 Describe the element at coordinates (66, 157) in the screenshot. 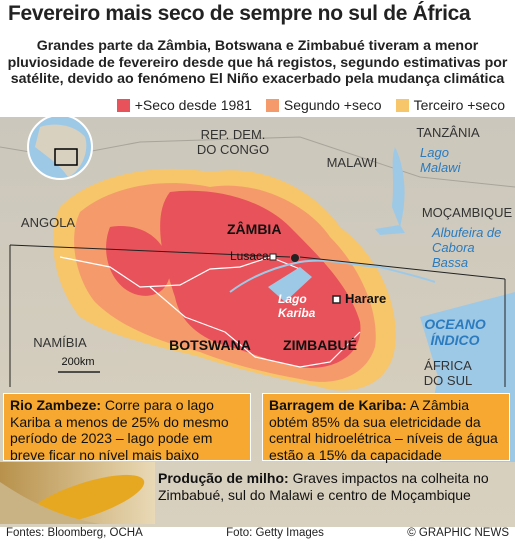

I see `globe-highlight` at that location.